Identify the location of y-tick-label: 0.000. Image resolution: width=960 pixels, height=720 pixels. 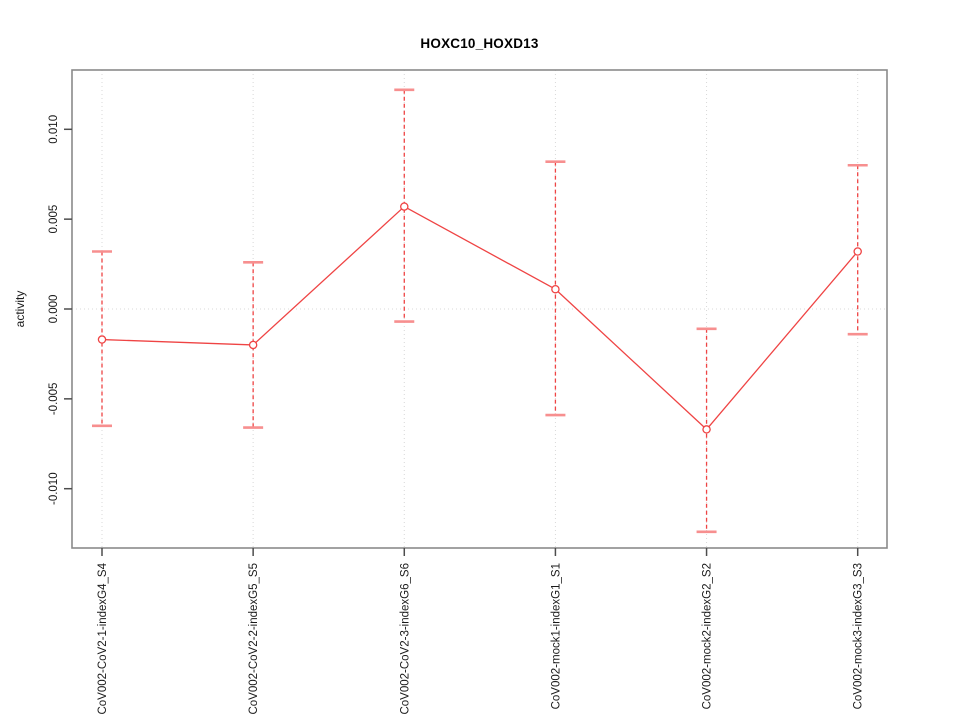
(54, 309).